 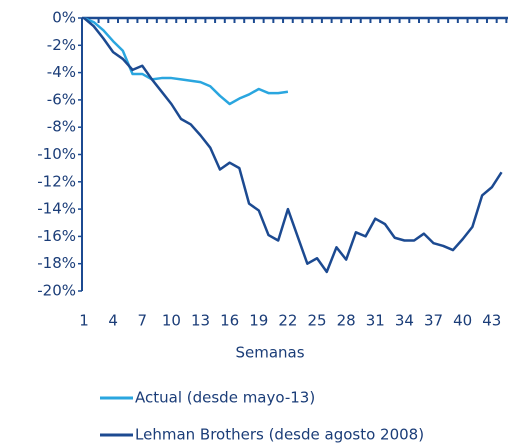 I want to click on y-tick-label: -10%, so click(x=56, y=154).